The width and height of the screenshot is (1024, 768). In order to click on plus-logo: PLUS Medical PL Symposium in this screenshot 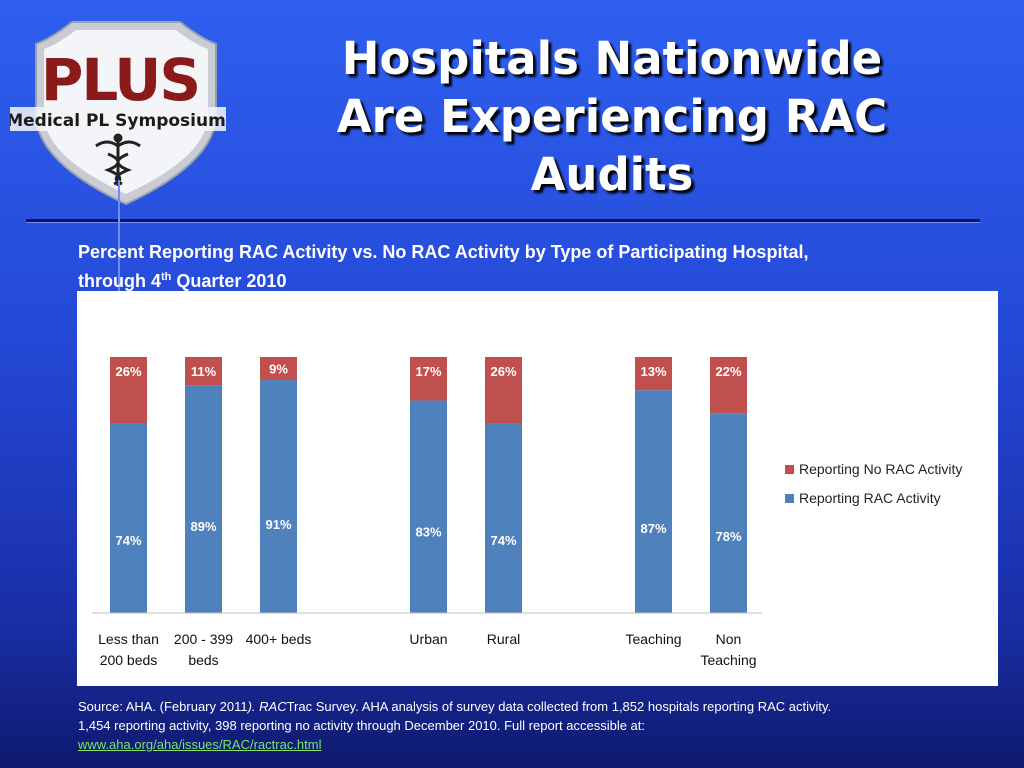, I will do `click(118, 113)`.